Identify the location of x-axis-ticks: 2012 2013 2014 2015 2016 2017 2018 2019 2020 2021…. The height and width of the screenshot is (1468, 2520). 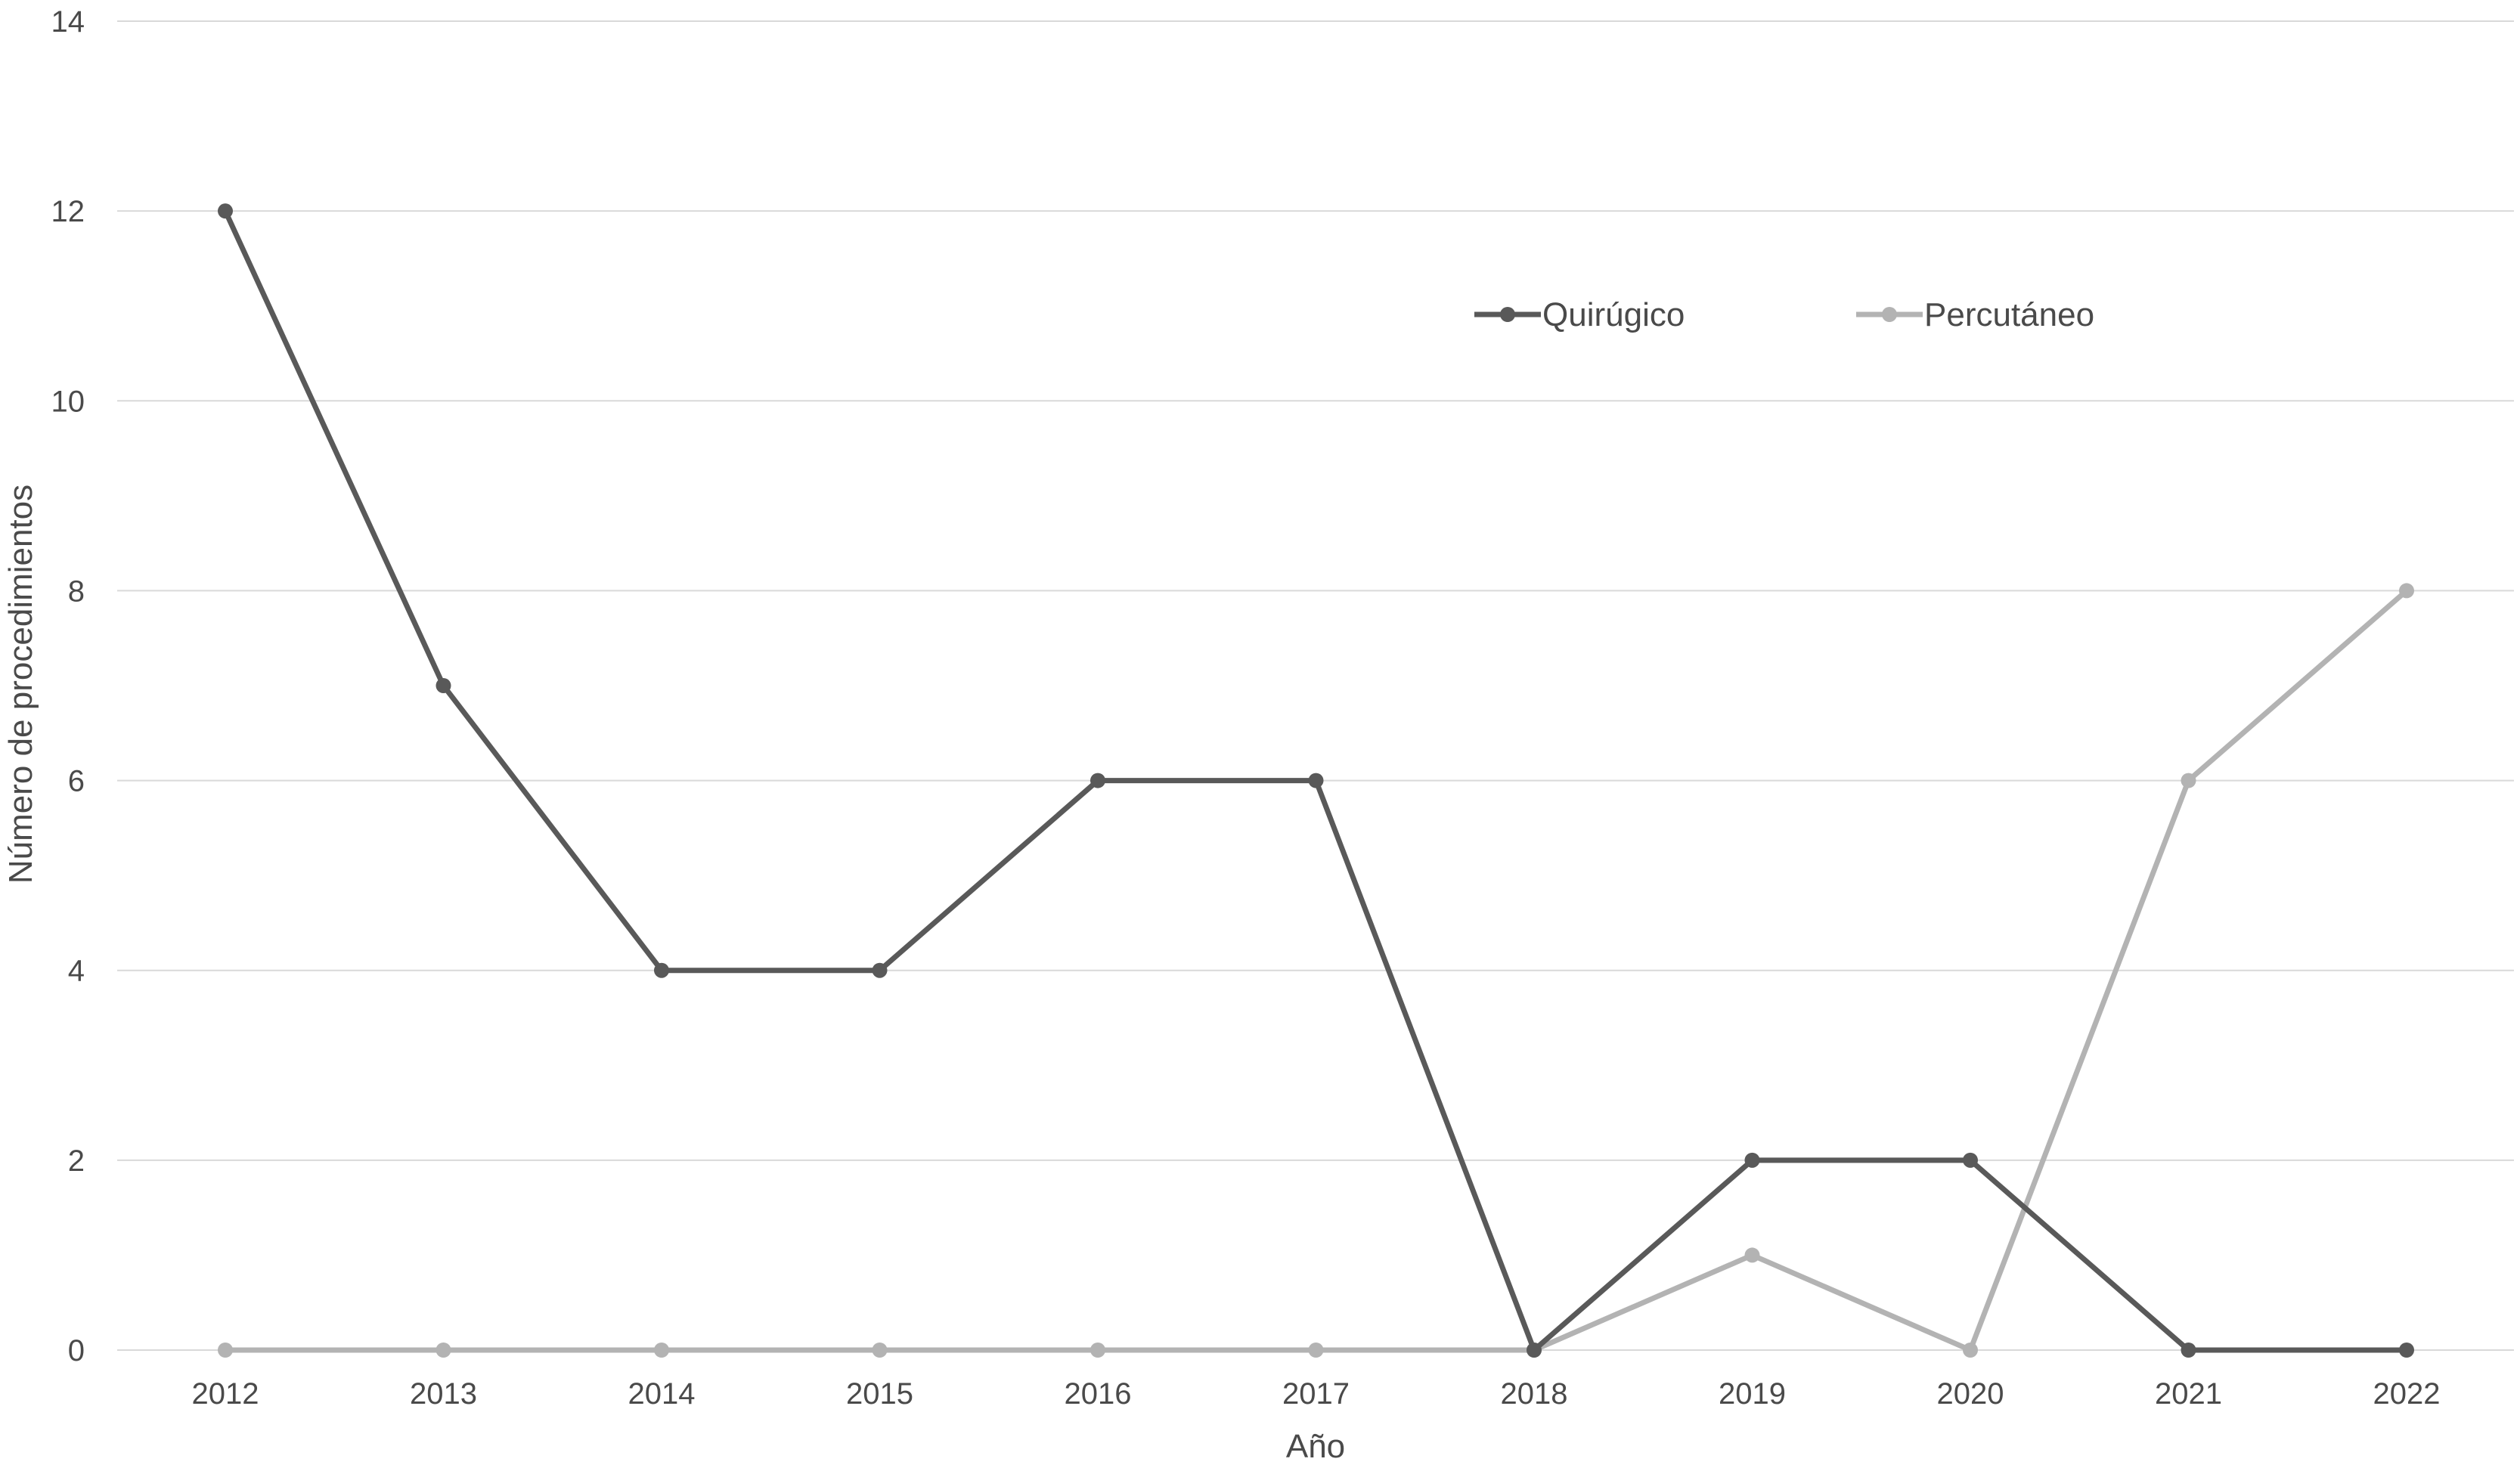
(1316, 1394).